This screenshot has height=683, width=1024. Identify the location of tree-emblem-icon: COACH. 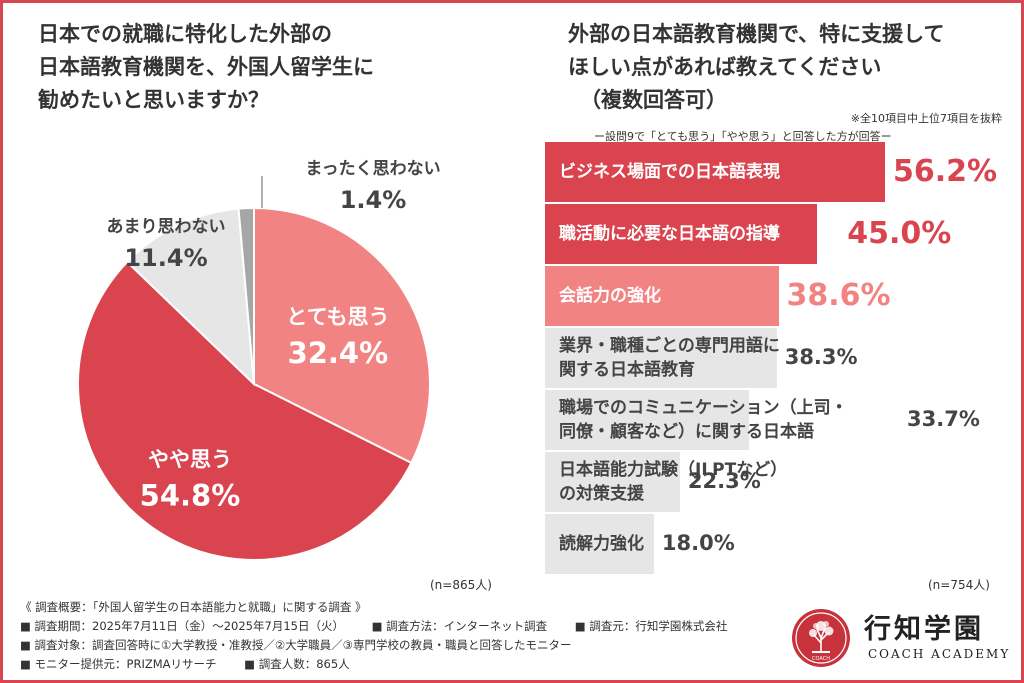
(821, 638).